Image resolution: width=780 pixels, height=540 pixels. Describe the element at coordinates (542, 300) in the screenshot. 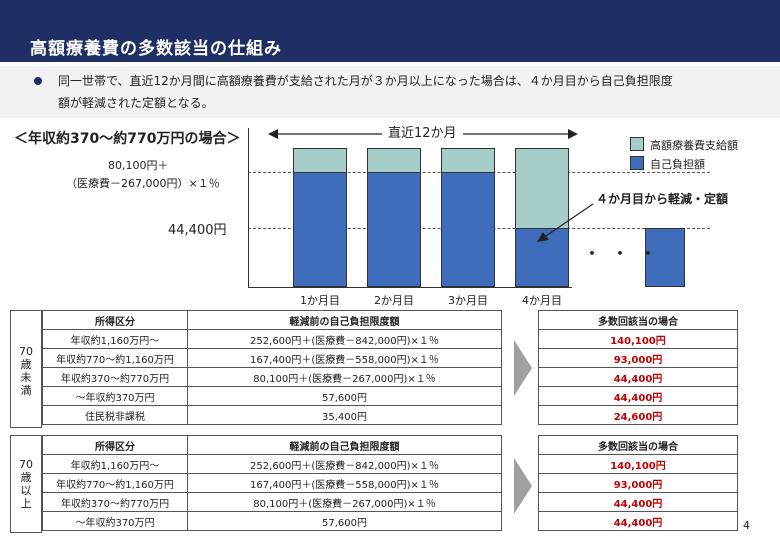

I see `month-label-4: 4か月目` at that location.